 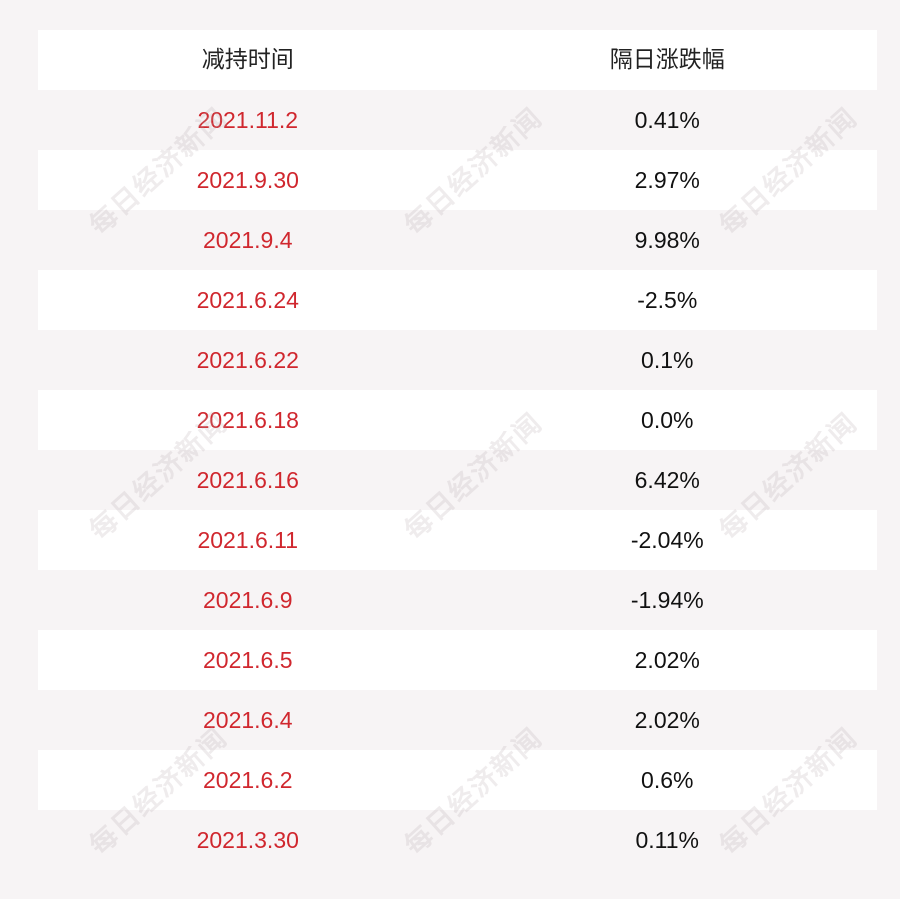 What do you see at coordinates (247, 60) in the screenshot?
I see `header-date: 减持时间` at bounding box center [247, 60].